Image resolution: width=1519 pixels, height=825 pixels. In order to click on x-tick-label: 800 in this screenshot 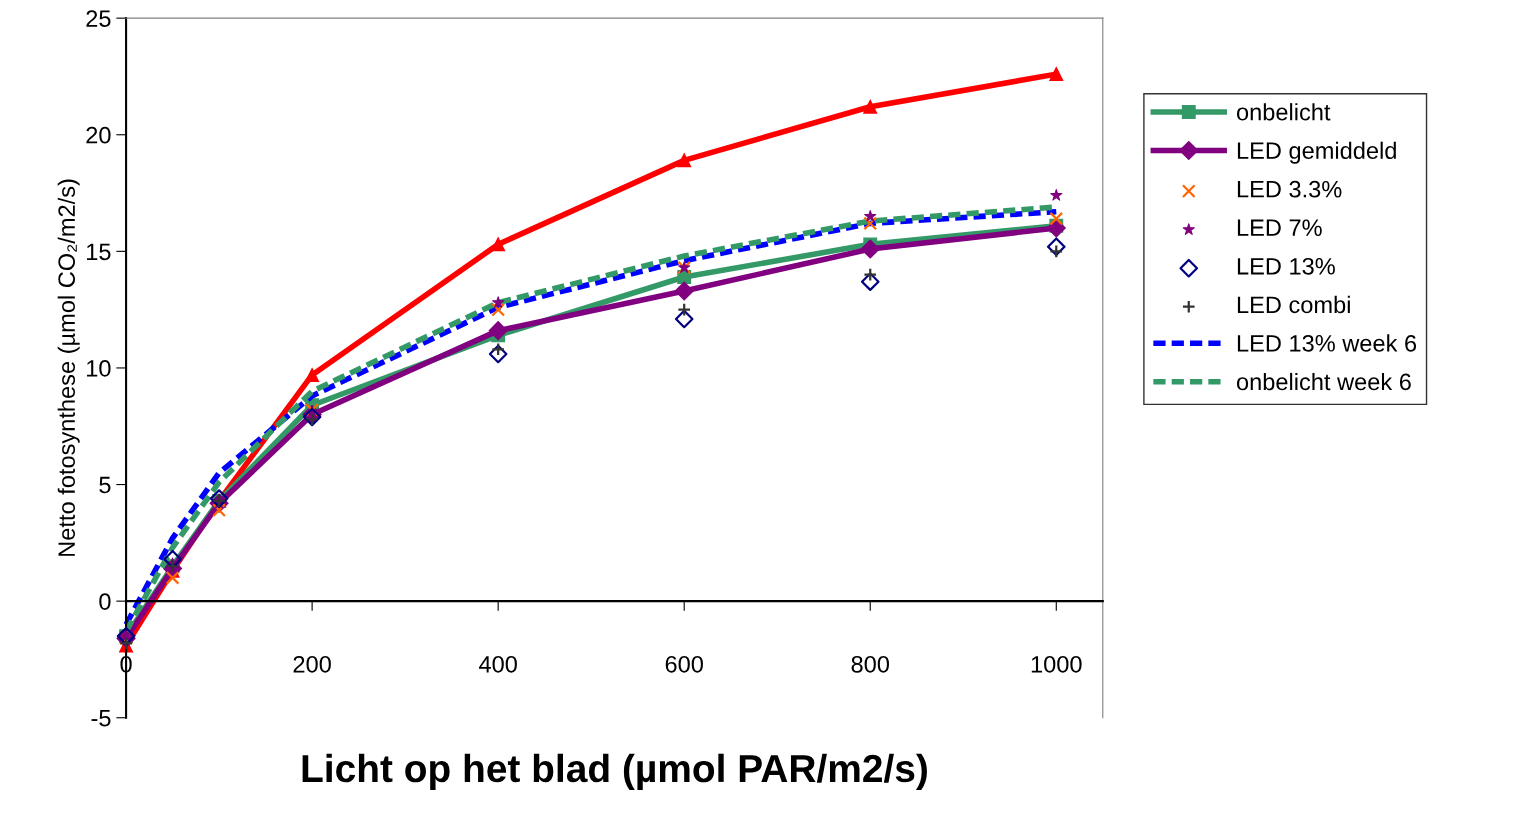, I will do `click(870, 664)`.